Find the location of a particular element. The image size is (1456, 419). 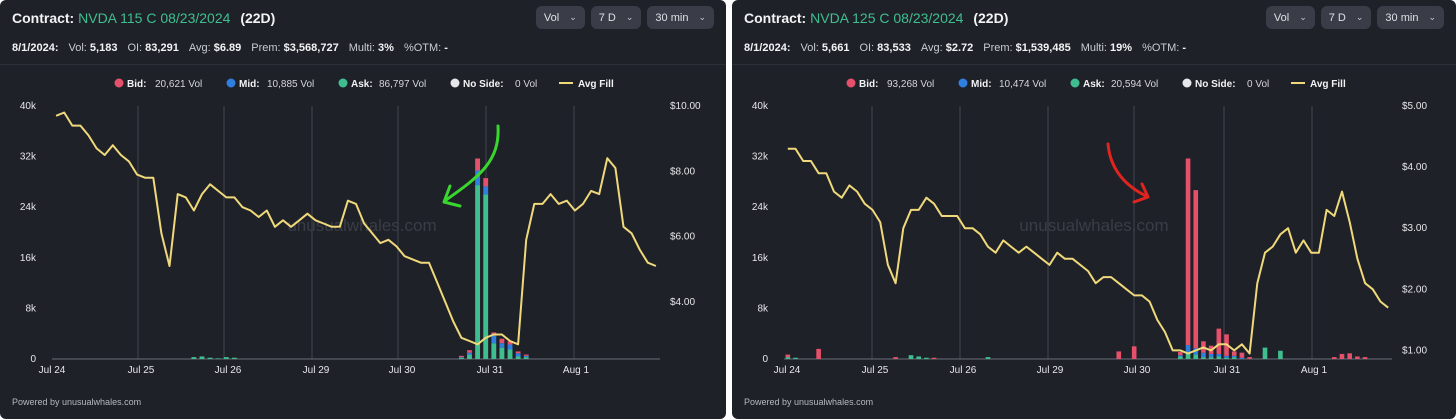

y-right-tick-label: $6.00 is located at coordinates (682, 237).